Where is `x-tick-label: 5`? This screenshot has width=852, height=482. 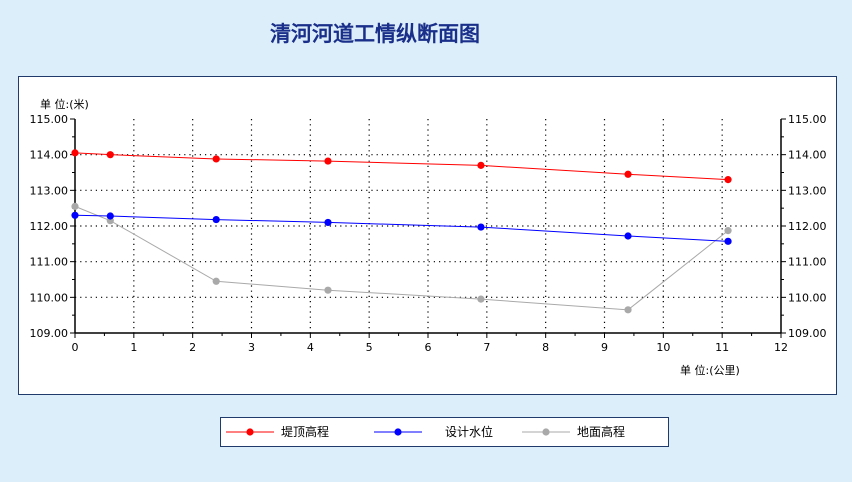 x-tick-label: 5 is located at coordinates (369, 347).